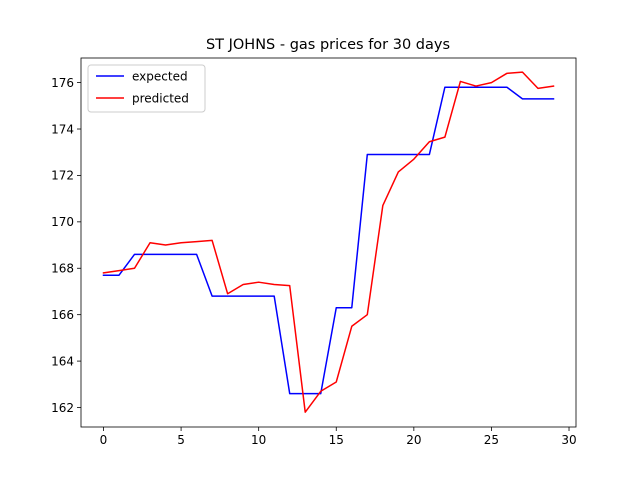  Describe the element at coordinates (62, 129) in the screenshot. I see `y-tick-label-174: 174` at that location.